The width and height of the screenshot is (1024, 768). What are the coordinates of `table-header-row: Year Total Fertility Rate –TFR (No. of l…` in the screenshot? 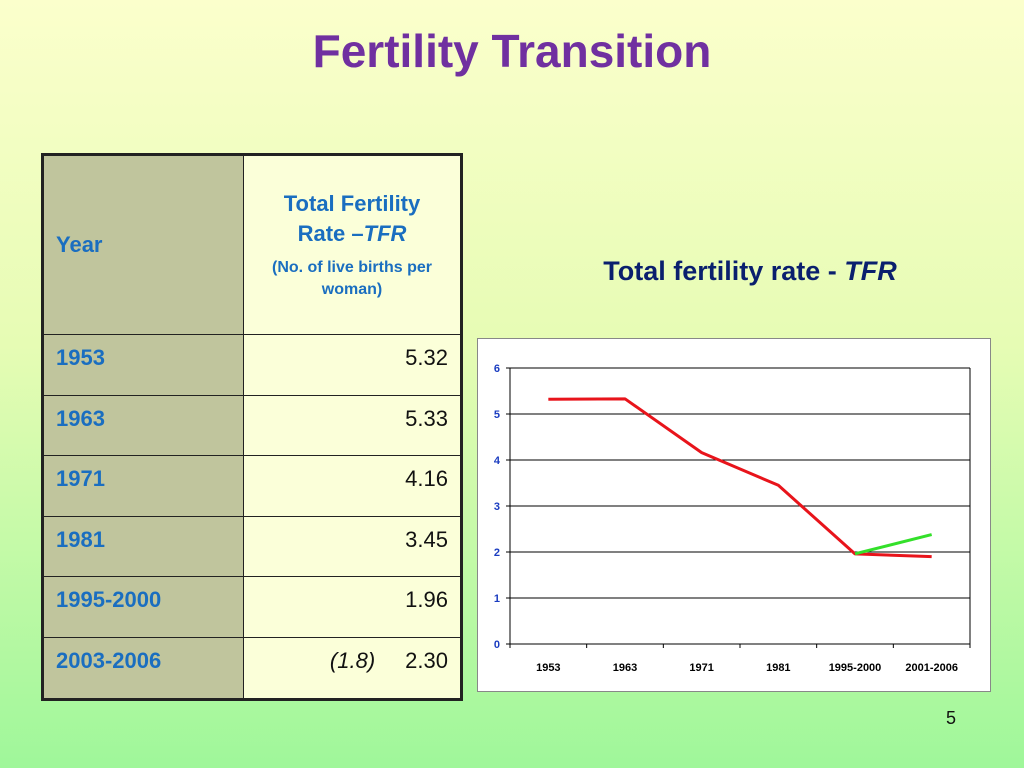 It's located at (252, 244).